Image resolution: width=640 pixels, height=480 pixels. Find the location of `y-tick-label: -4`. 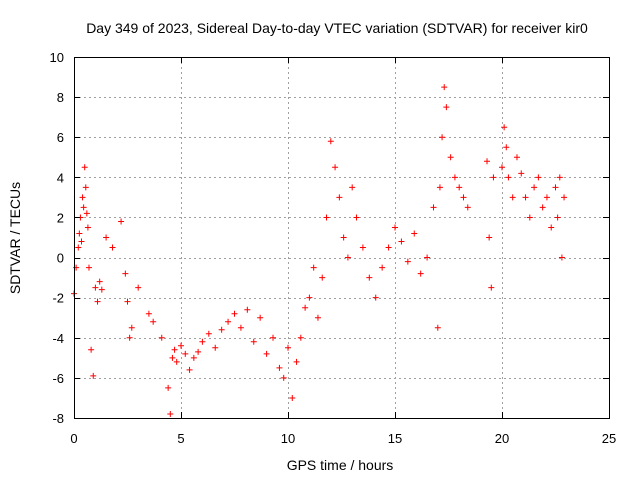

y-tick-label: -4 is located at coordinates (58, 338).